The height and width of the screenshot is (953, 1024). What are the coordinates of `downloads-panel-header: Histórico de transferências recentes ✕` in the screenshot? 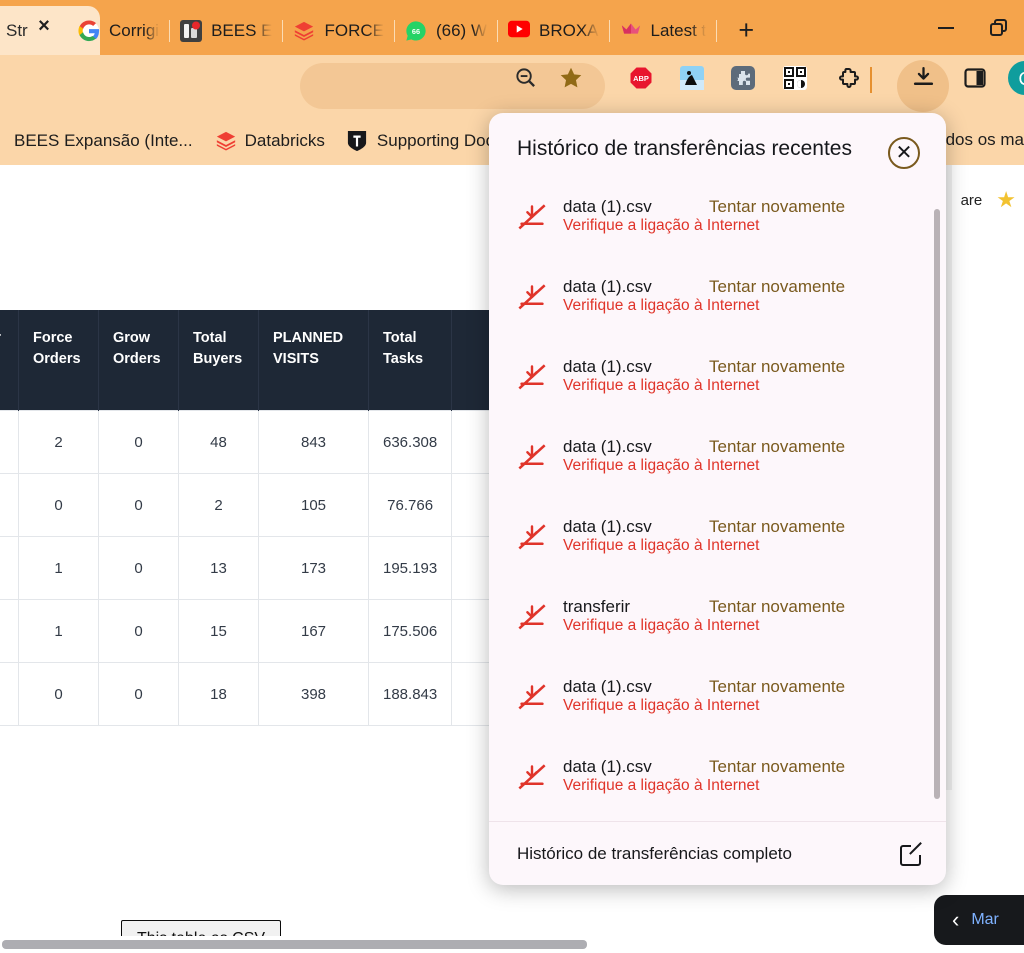 It's located at (717, 149).